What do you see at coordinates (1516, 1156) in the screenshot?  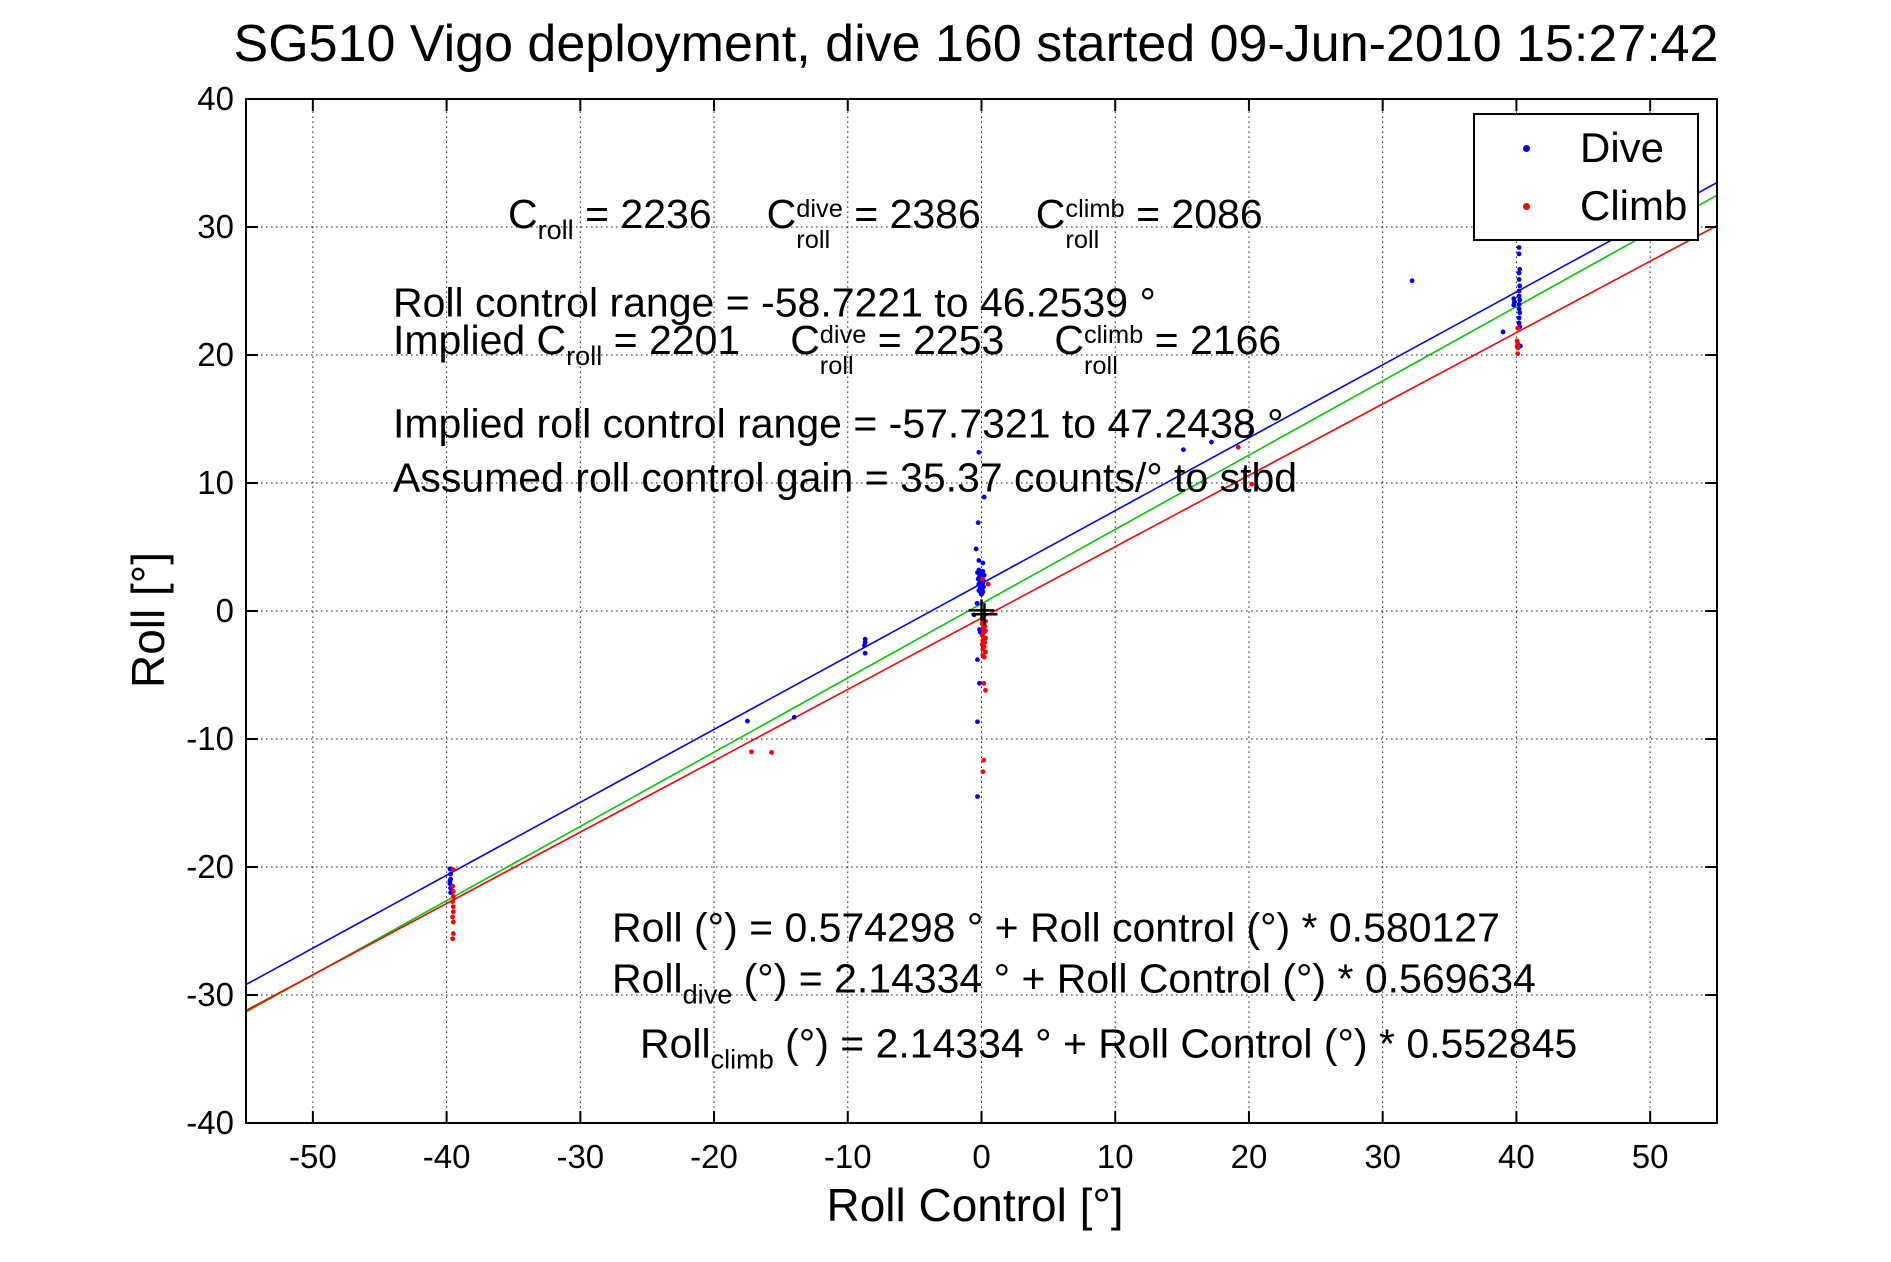 I see `x-tick-label: 40` at bounding box center [1516, 1156].